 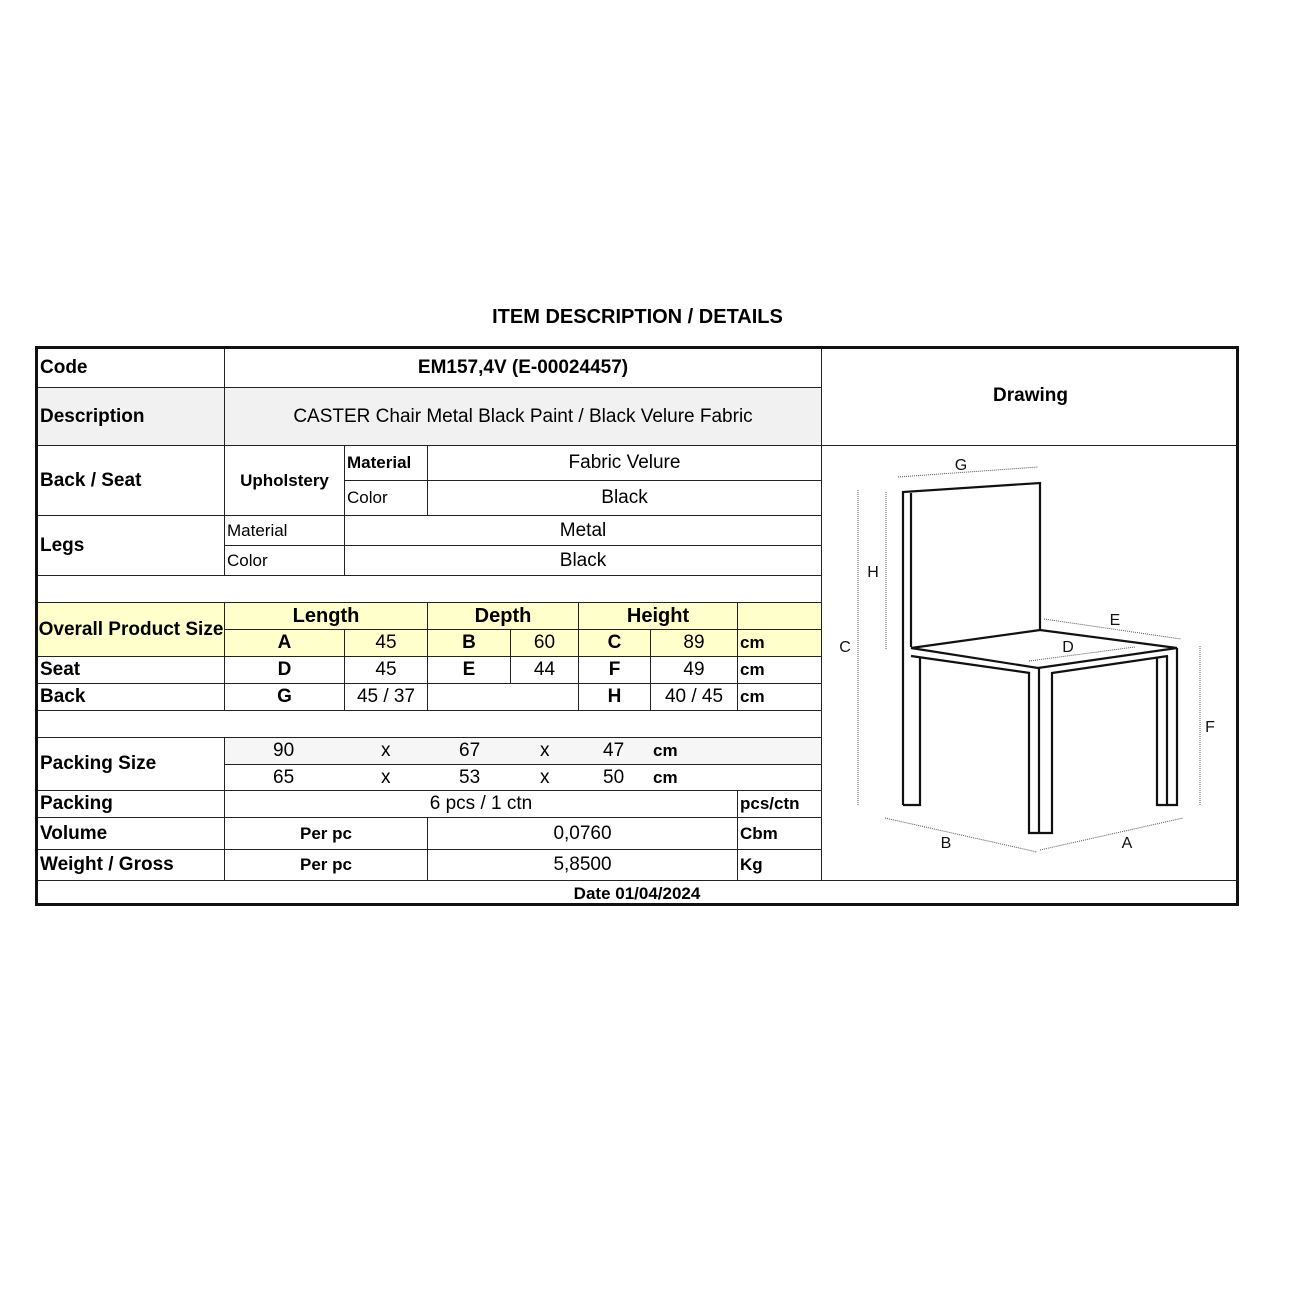 I want to click on back-label: Back, so click(x=131, y=697).